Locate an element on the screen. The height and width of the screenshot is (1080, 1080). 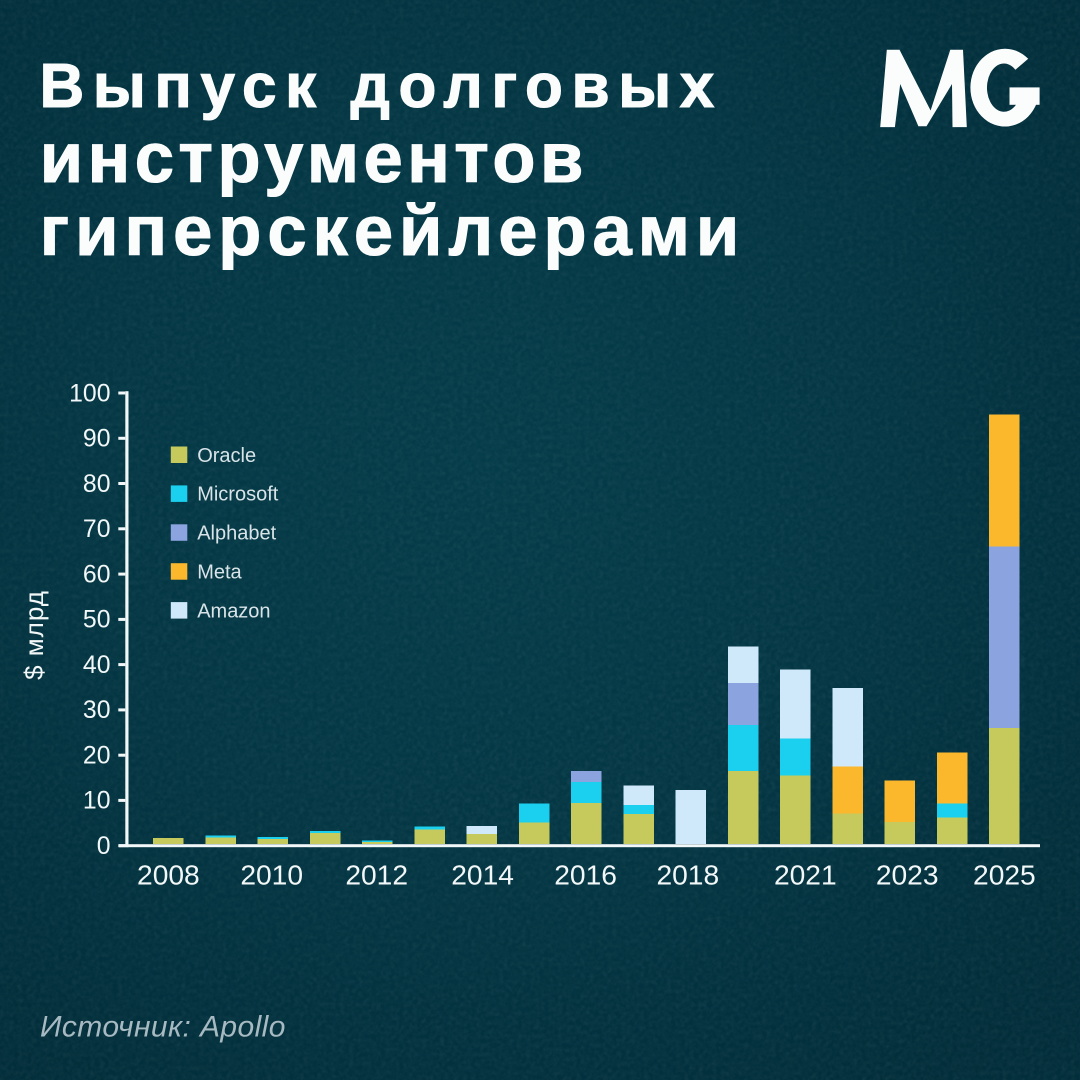
svg-text: 60 is located at coordinates (97, 574).